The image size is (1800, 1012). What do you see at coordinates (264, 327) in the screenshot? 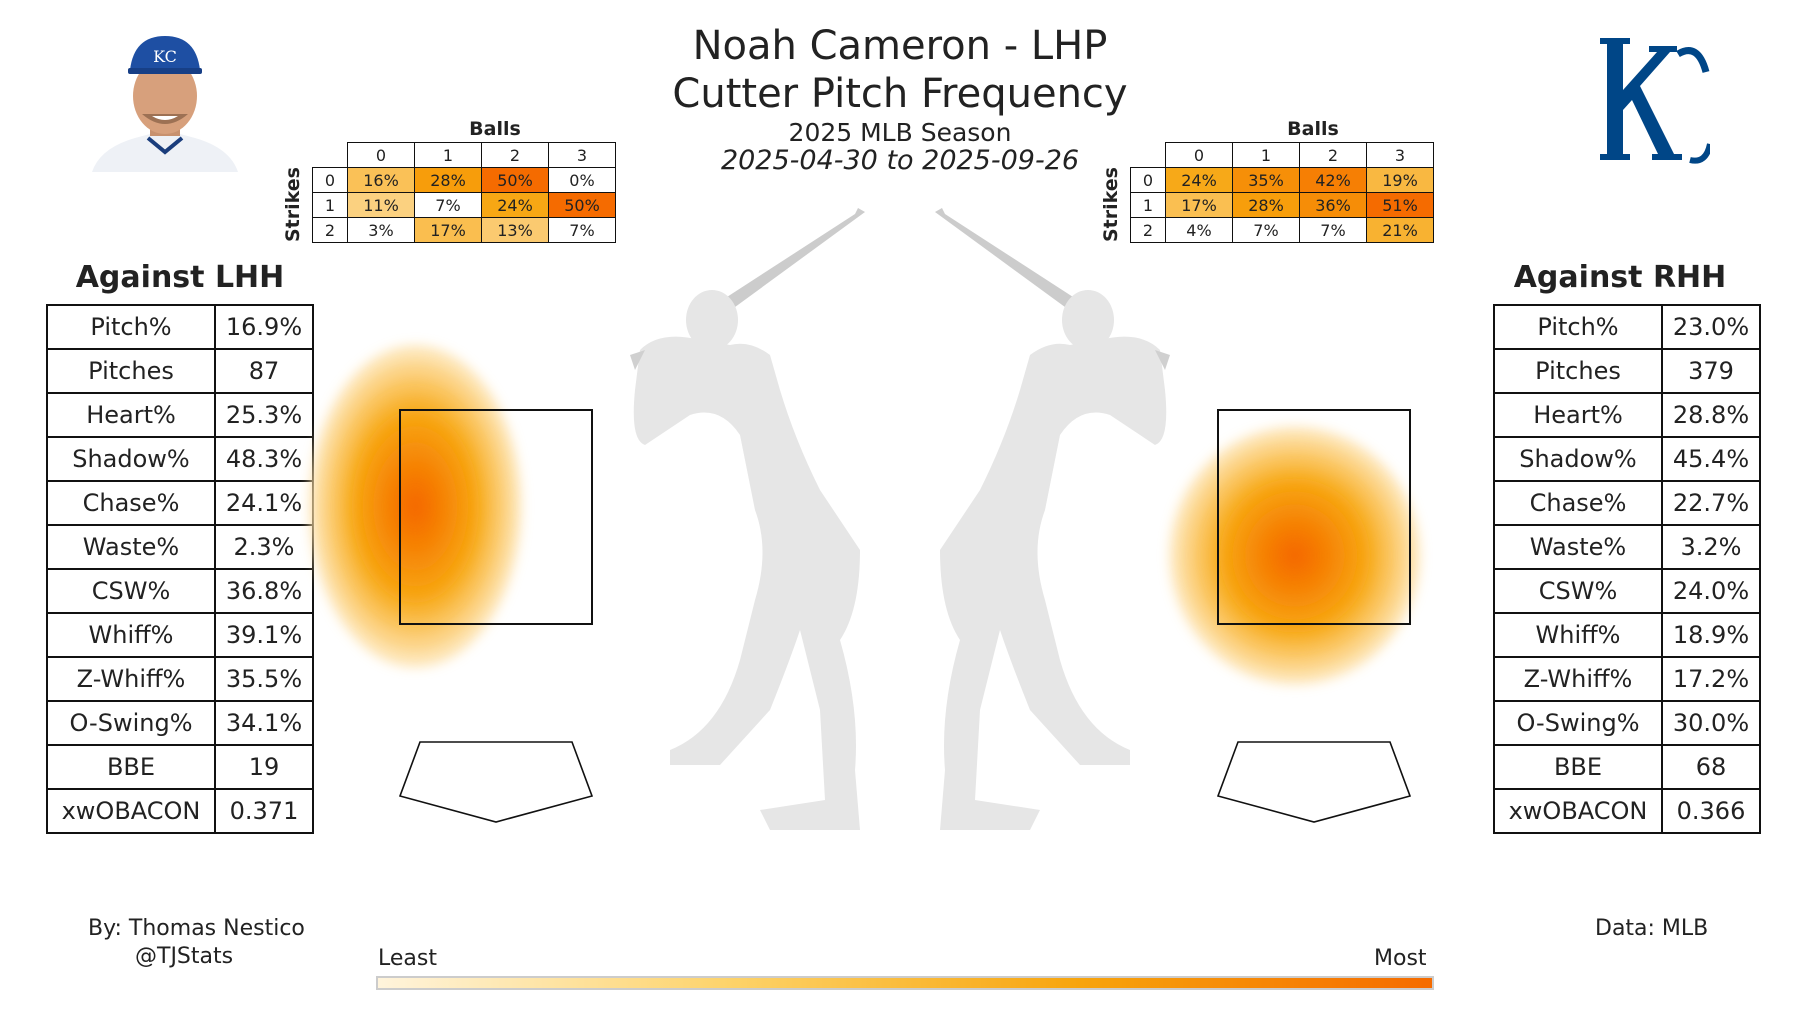
I see `stat-value: 16.9%` at bounding box center [264, 327].